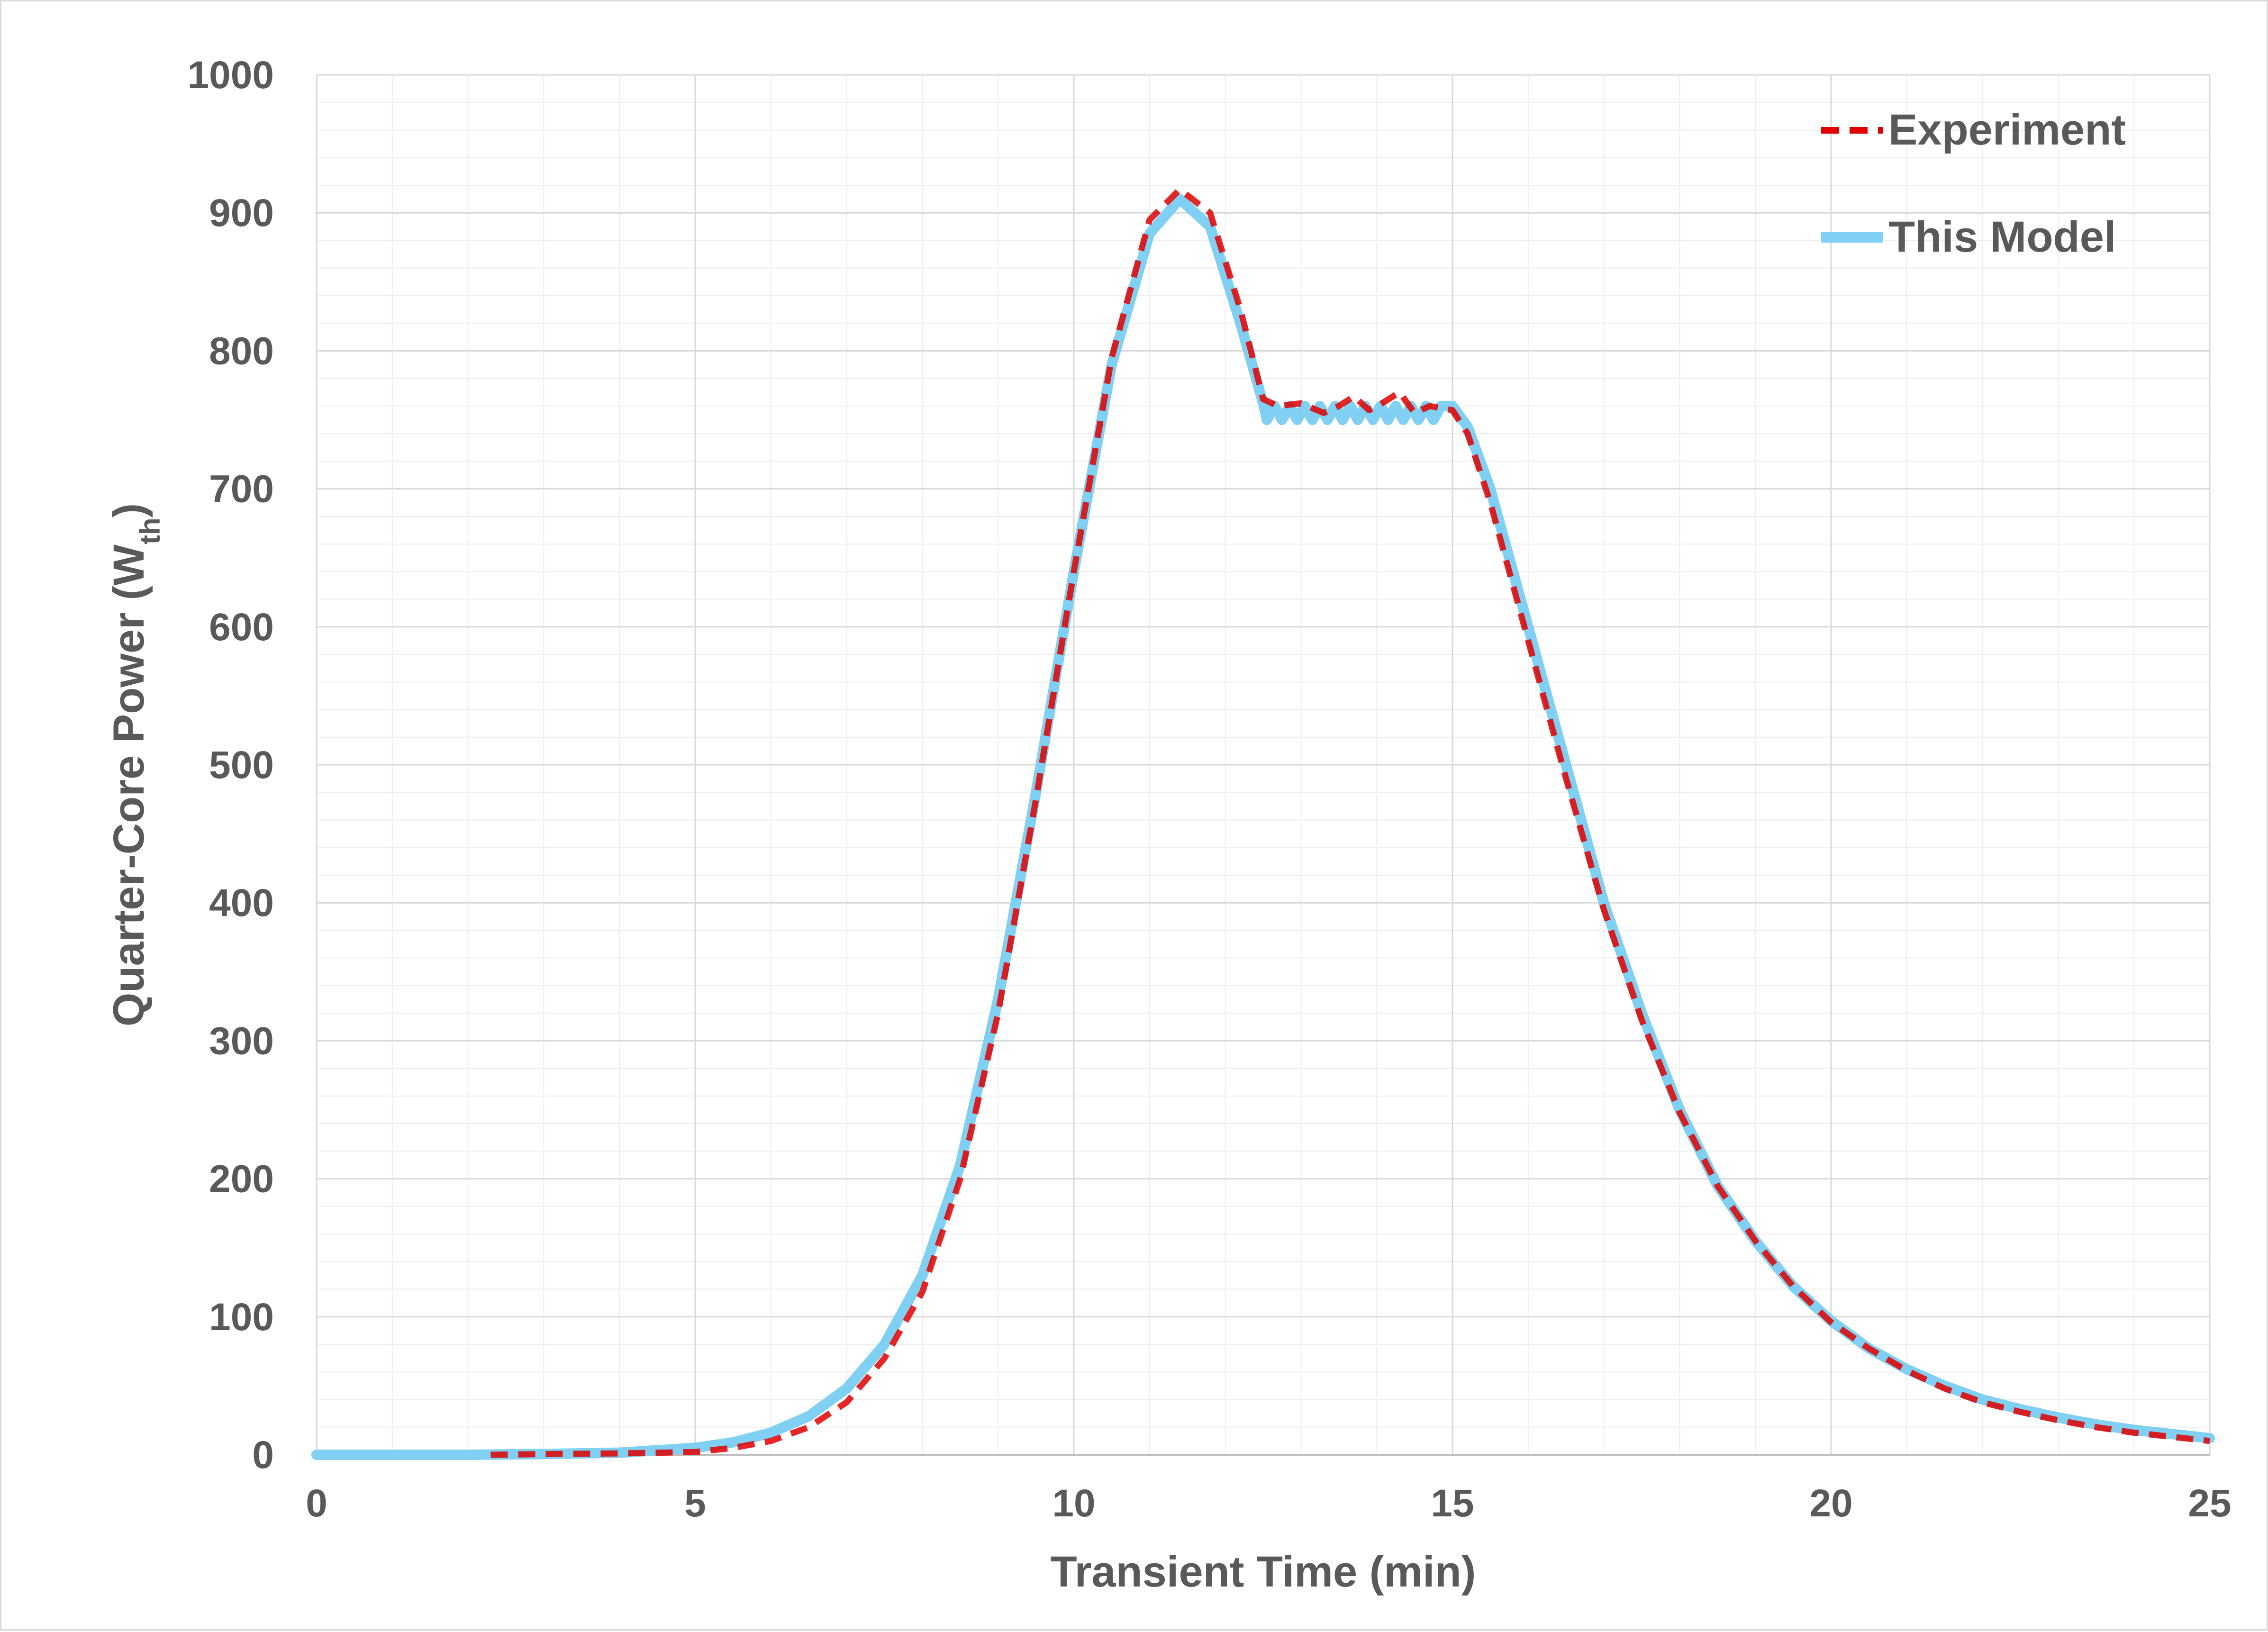 Image resolution: width=2268 pixels, height=1632 pixels. I want to click on y-axis-title-main: Quarter-Core Power (W, so click(129, 785).